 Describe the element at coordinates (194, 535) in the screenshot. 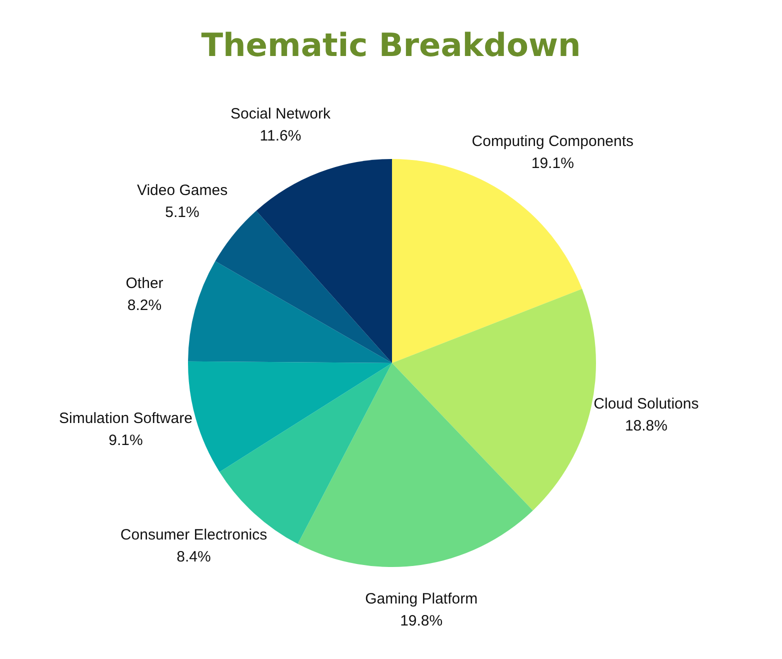

I see `slice-label: Consumer Electronics` at that location.